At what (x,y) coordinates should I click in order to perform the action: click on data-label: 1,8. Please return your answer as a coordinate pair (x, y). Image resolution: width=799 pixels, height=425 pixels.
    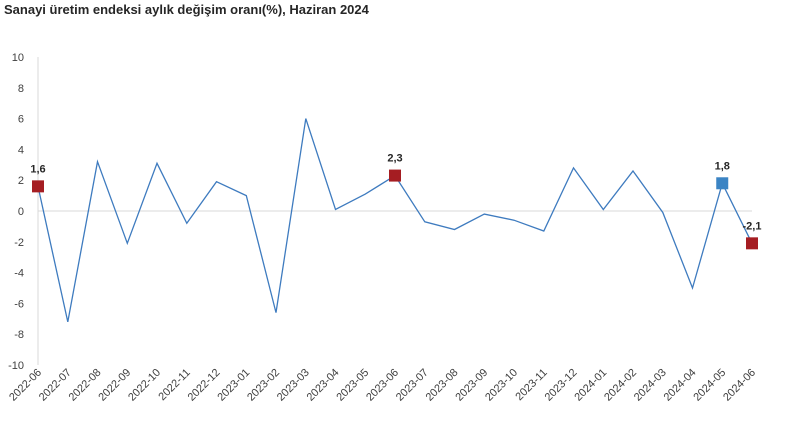
    Looking at the image, I should click on (722, 166).